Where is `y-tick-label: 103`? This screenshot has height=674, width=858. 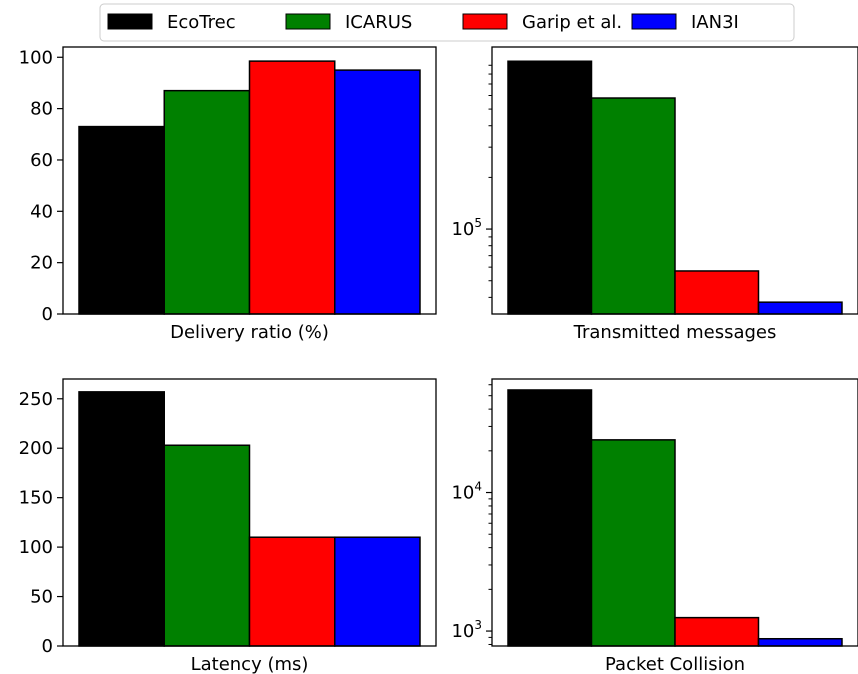 y-tick-label: 103 is located at coordinates (466, 630).